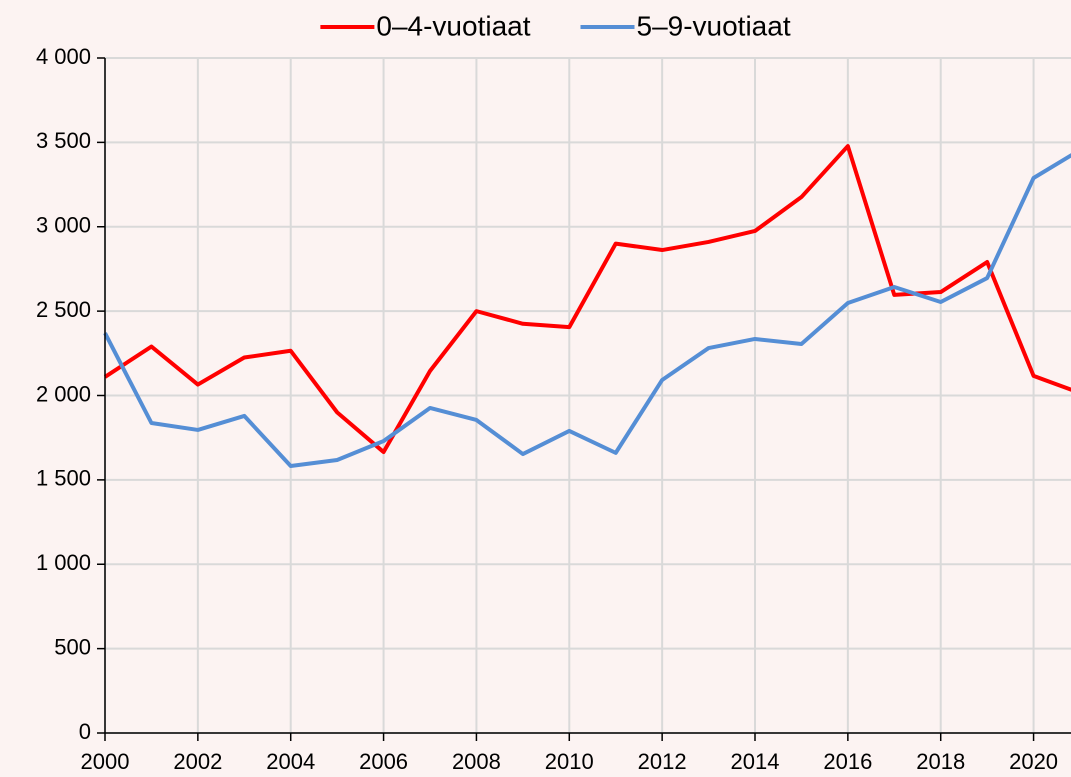 Image resolution: width=1071 pixels, height=777 pixels. Describe the element at coordinates (476, 761) in the screenshot. I see `x-tick-label: 2008` at that location.